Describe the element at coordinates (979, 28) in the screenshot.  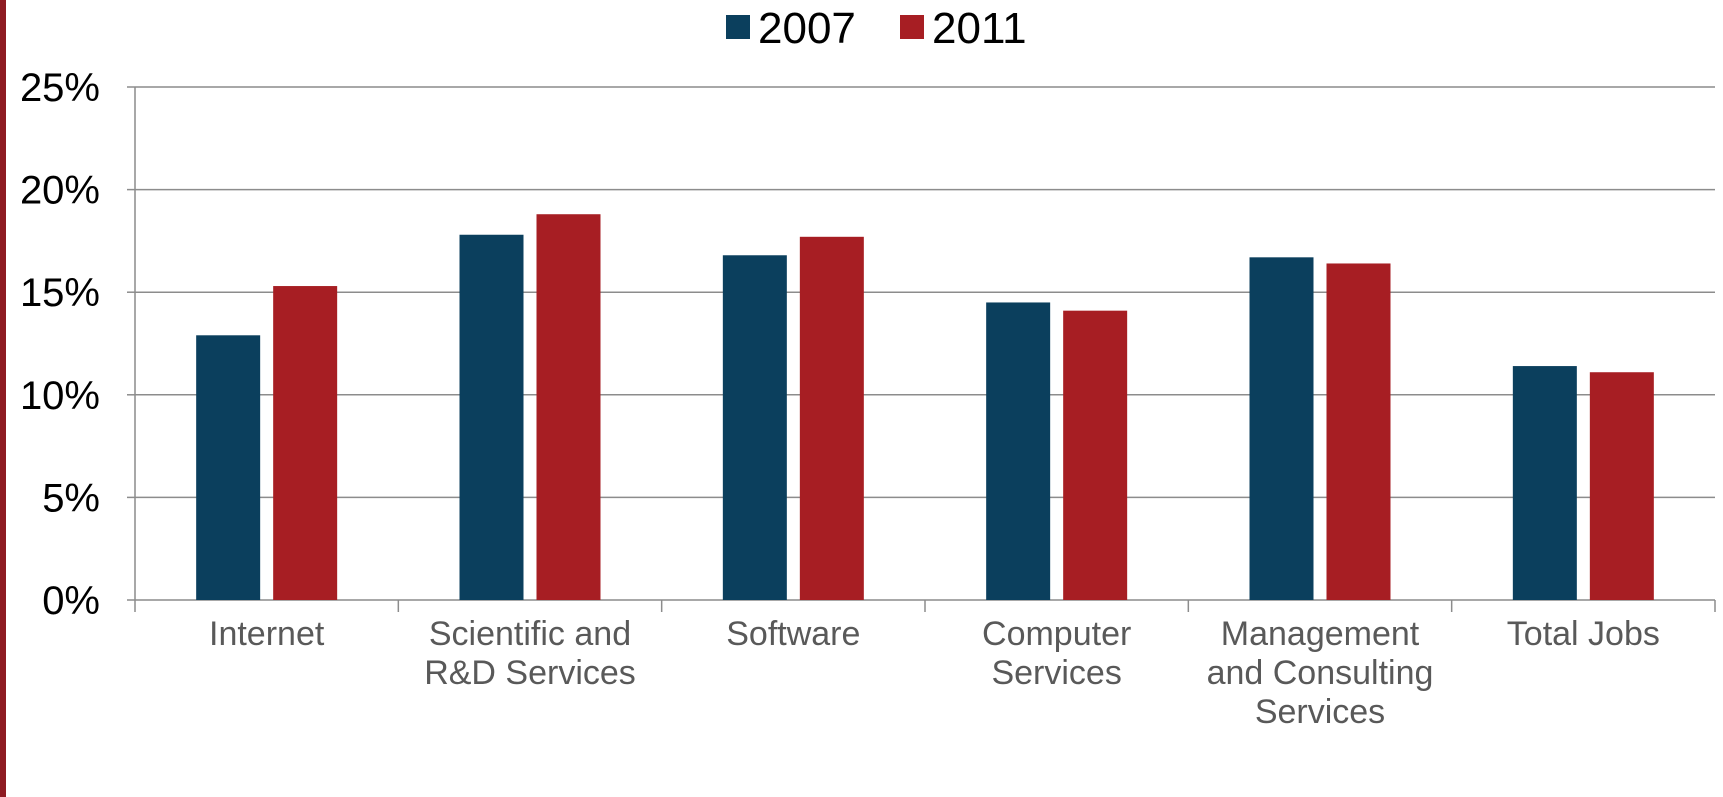
I see `legend-label-2011: 2011` at that location.